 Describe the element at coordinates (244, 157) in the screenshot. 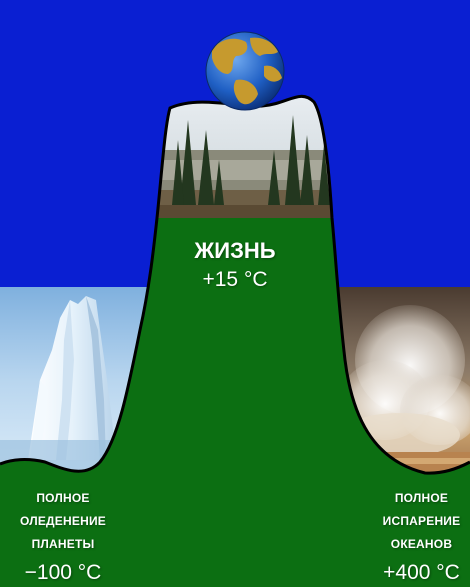

I see `forest-image` at that location.